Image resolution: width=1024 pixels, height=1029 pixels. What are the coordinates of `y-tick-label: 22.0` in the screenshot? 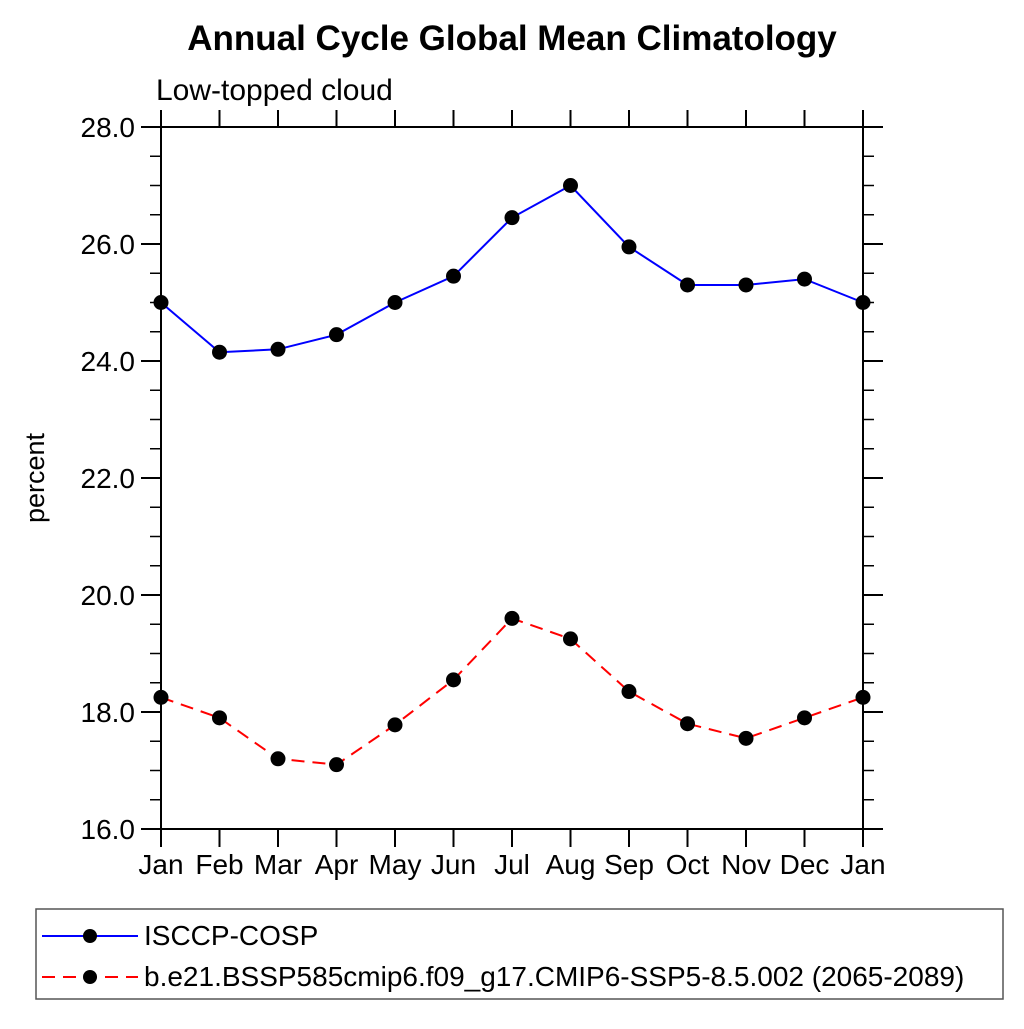 It's located at (108, 478).